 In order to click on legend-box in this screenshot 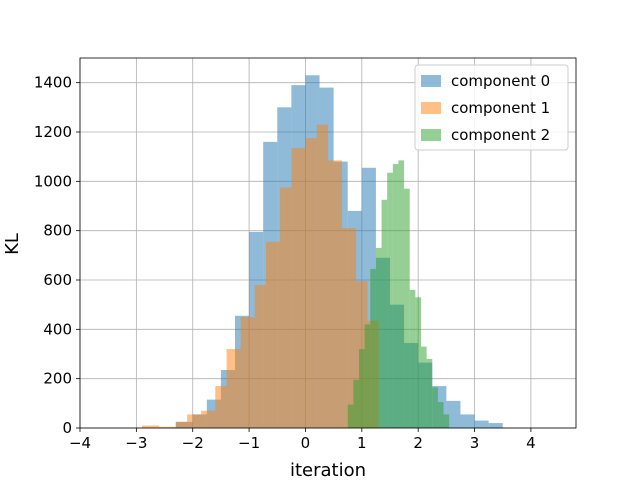, I will do `click(491, 107)`.